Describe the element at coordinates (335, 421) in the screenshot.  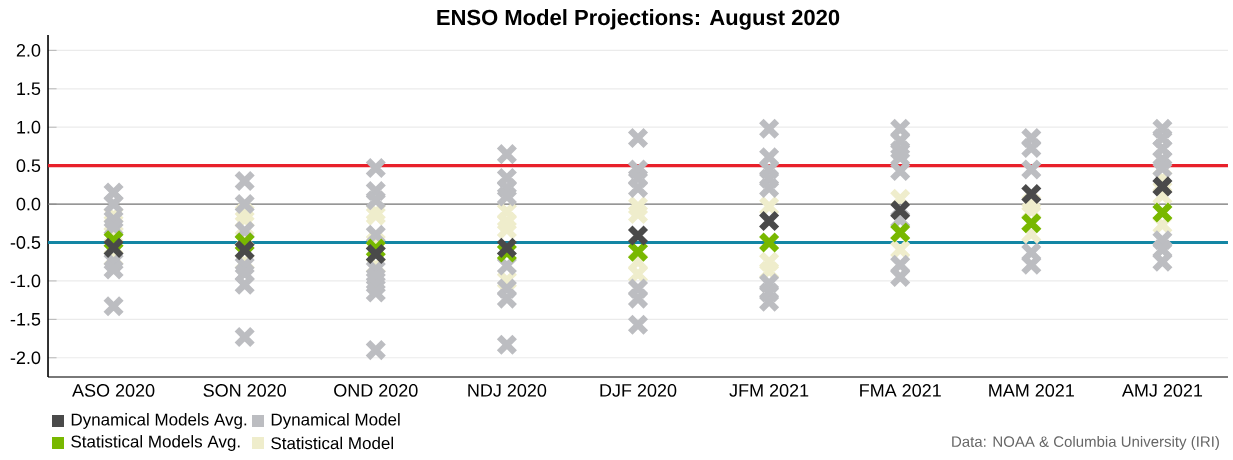
I see `legend-label: Dynamical Model` at that location.